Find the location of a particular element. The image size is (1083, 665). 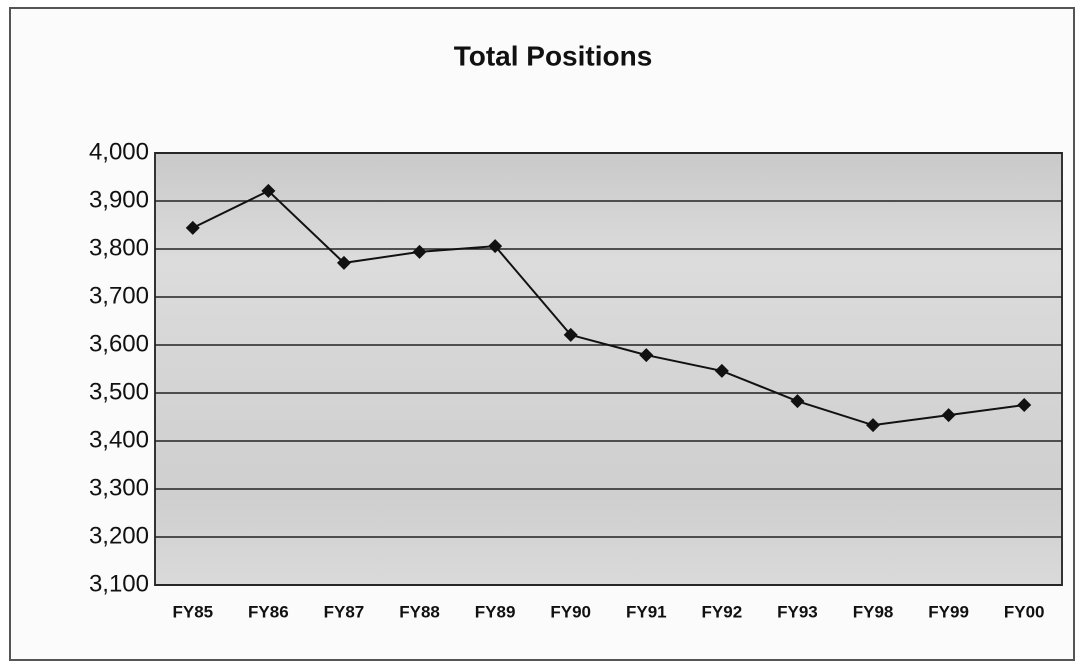

chart-title: Total Positions is located at coordinates (553, 55).